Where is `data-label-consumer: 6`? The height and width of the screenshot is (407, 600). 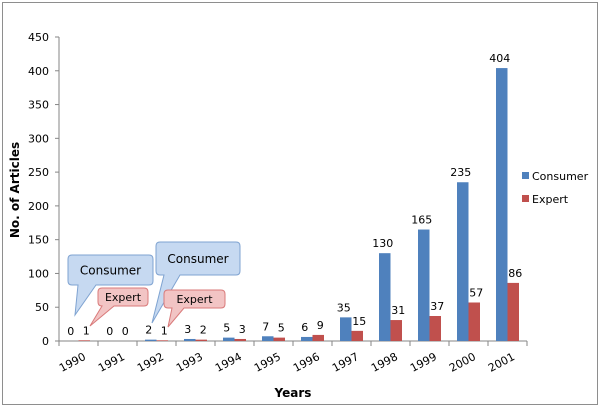
data-label-consumer: 6 is located at coordinates (304, 327).